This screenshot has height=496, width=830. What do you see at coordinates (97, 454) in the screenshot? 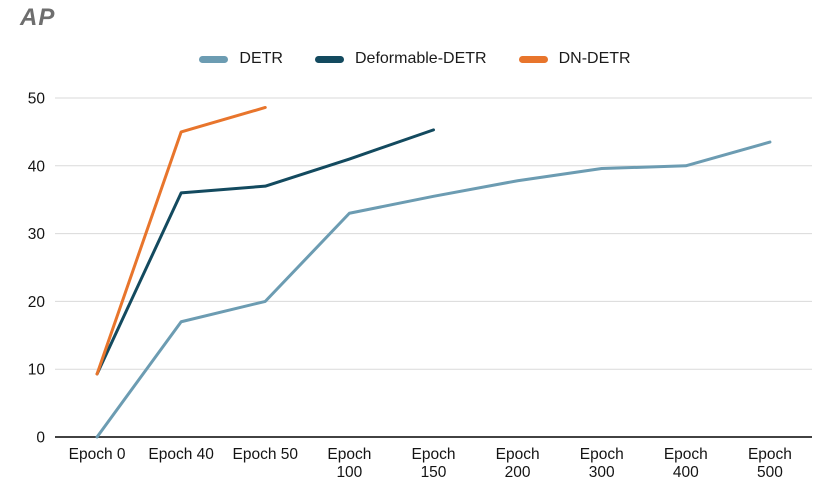
I see `x-tick-label-0: Epoch 0` at bounding box center [97, 454].